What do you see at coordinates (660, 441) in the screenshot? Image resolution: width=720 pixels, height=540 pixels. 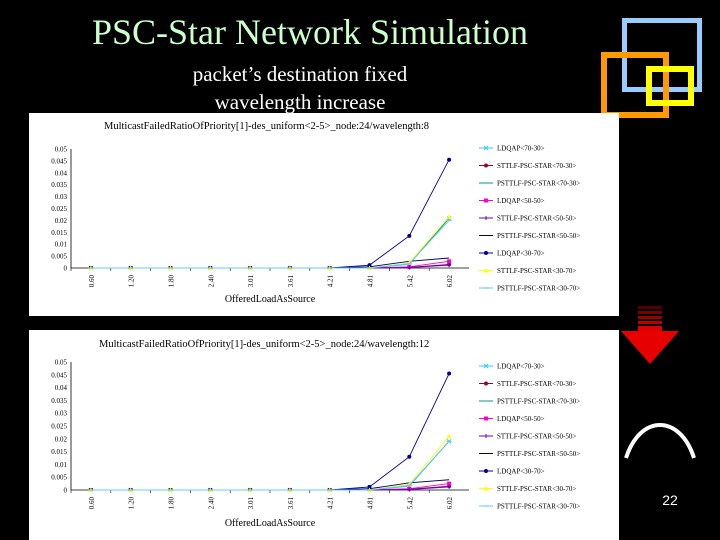 I see `arc-curve-icon` at bounding box center [660, 441].